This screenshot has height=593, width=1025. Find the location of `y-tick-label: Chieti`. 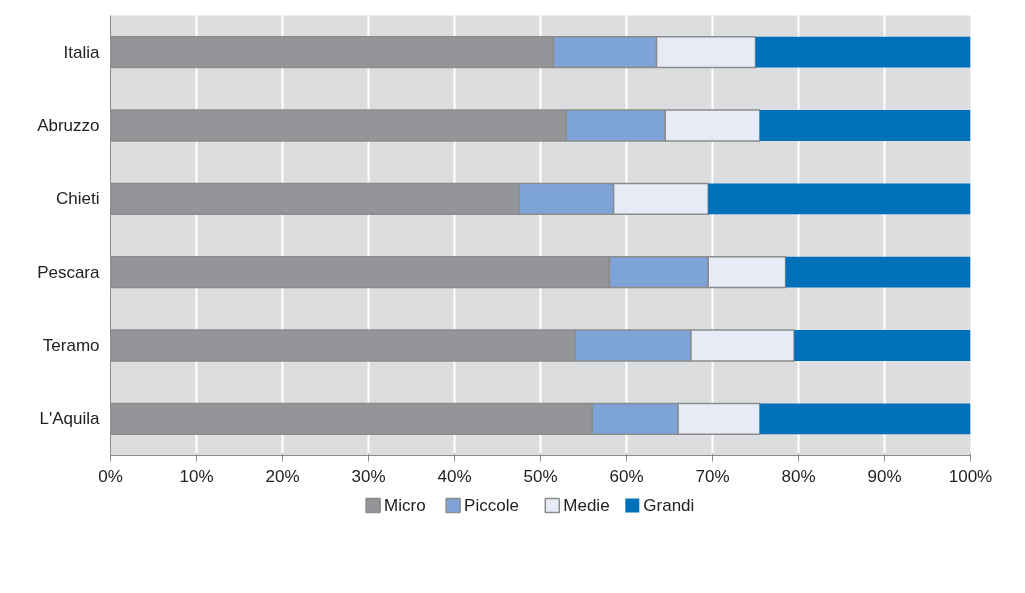

y-tick-label: Chieti is located at coordinates (78, 199).